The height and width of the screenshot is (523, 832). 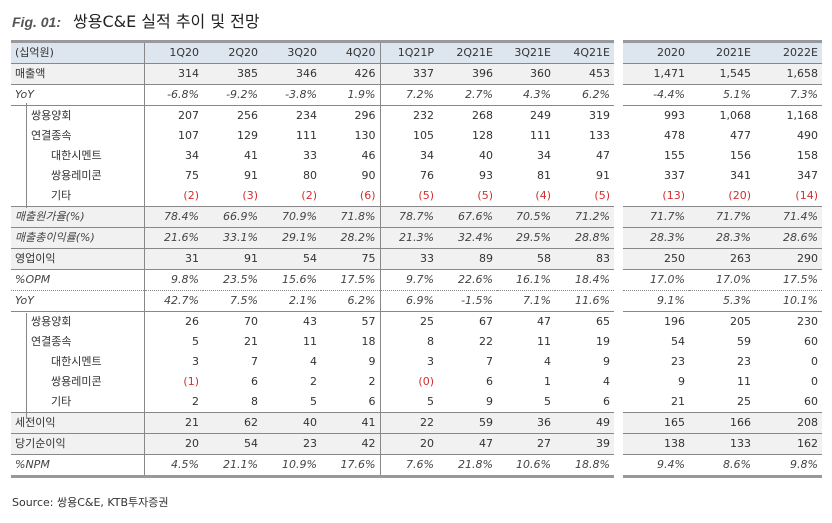 What do you see at coordinates (526, 466) in the screenshot?
I see `table-cell: 10.6%` at bounding box center [526, 466].